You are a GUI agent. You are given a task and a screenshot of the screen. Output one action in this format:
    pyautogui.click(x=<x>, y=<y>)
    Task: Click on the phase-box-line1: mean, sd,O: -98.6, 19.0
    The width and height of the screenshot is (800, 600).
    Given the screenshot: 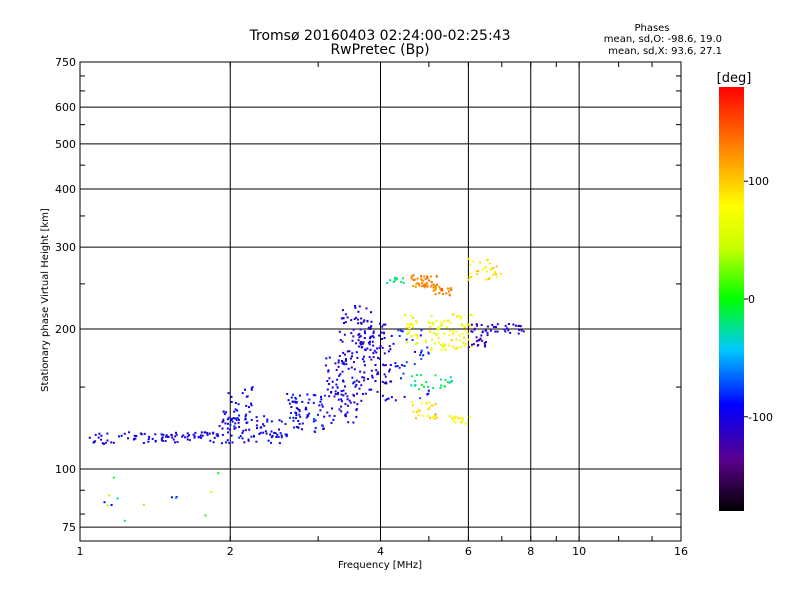 What is the action you would take?
    pyautogui.click(x=663, y=39)
    